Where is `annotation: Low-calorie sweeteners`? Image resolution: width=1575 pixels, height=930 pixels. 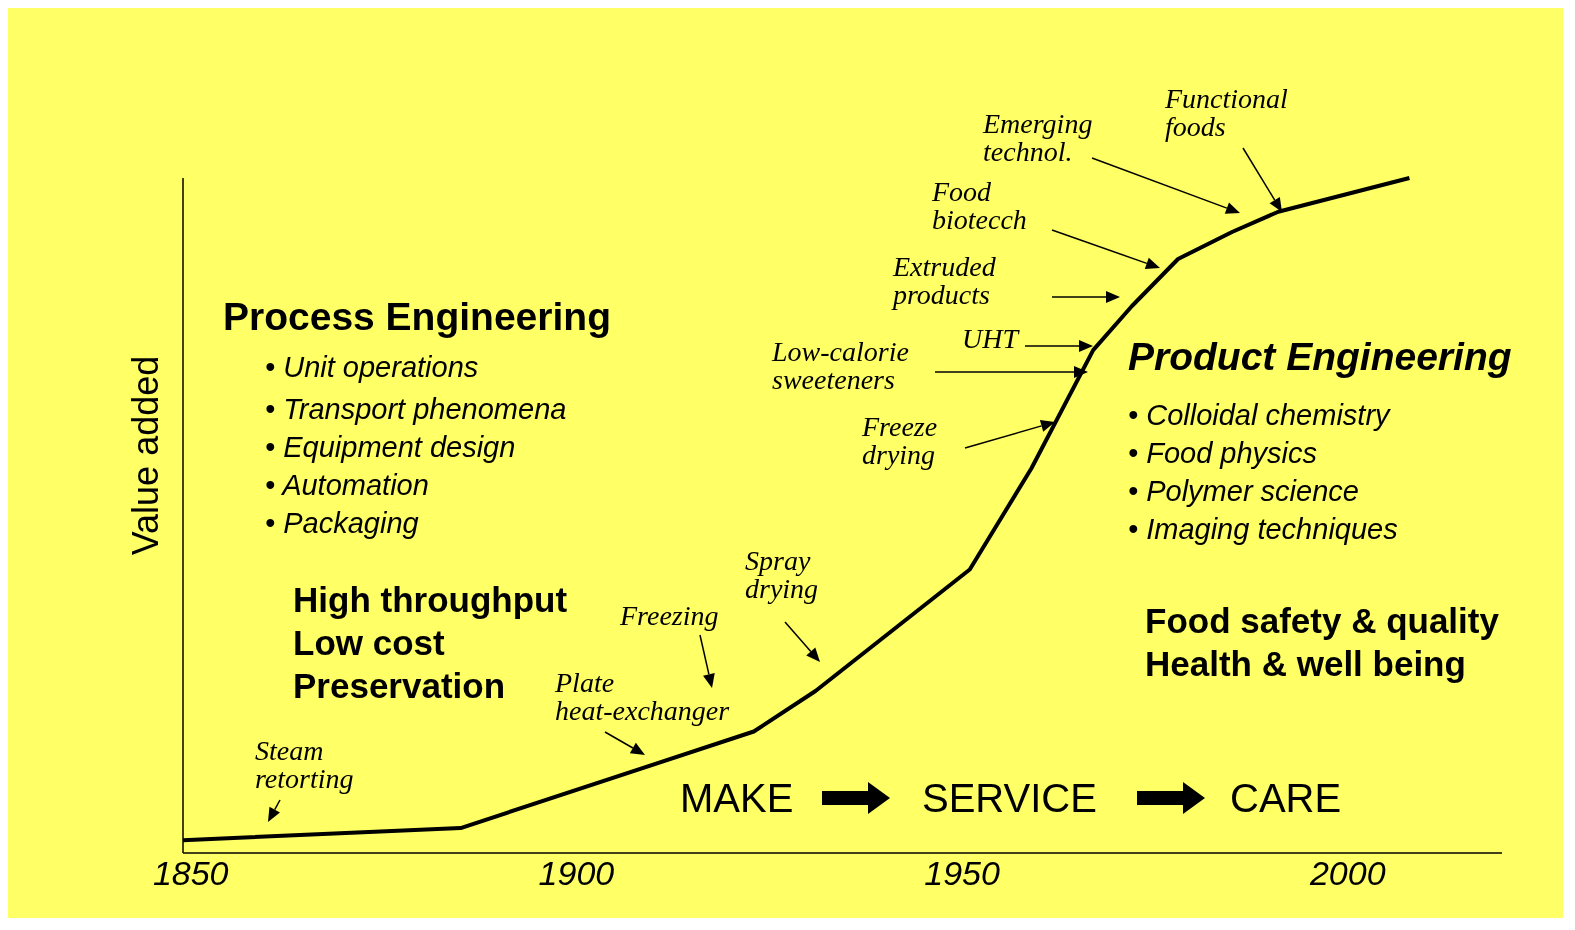
annotation: Low-calorie sweeteners is located at coordinates (840, 365).